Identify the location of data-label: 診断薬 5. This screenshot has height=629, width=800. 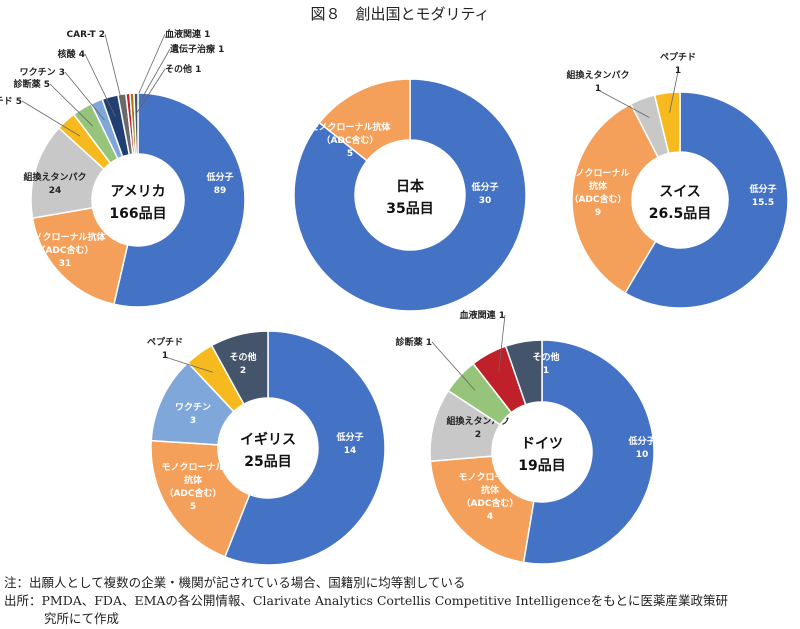
(32, 84).